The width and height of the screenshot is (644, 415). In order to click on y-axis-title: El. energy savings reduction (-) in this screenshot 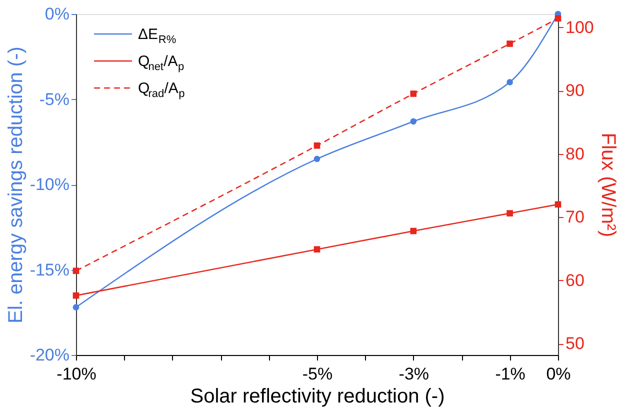, I will do `click(15, 185)`.